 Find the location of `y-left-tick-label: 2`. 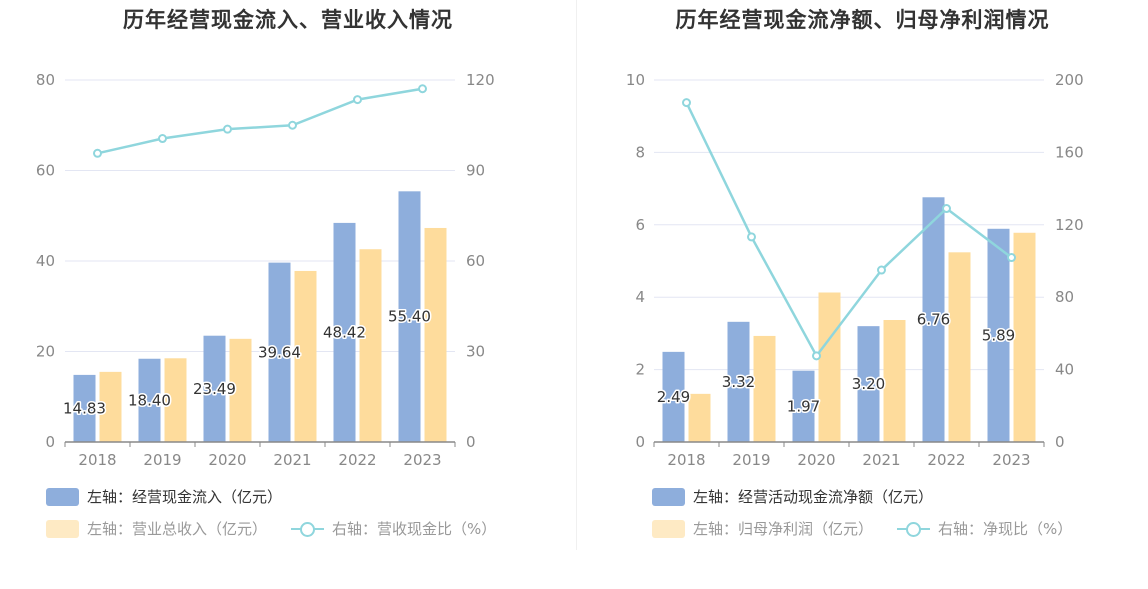

y-left-tick-label: 2 is located at coordinates (640, 370).